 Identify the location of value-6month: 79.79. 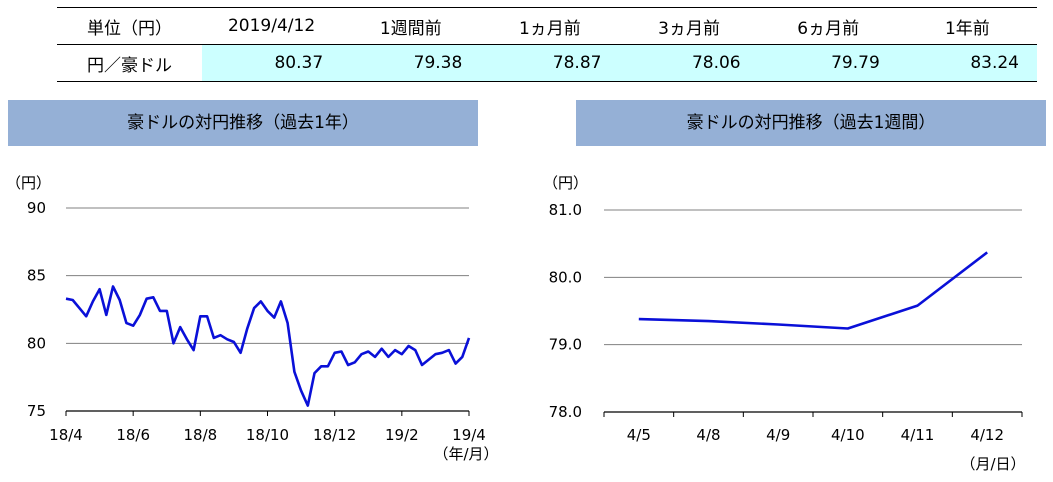
(828, 63).